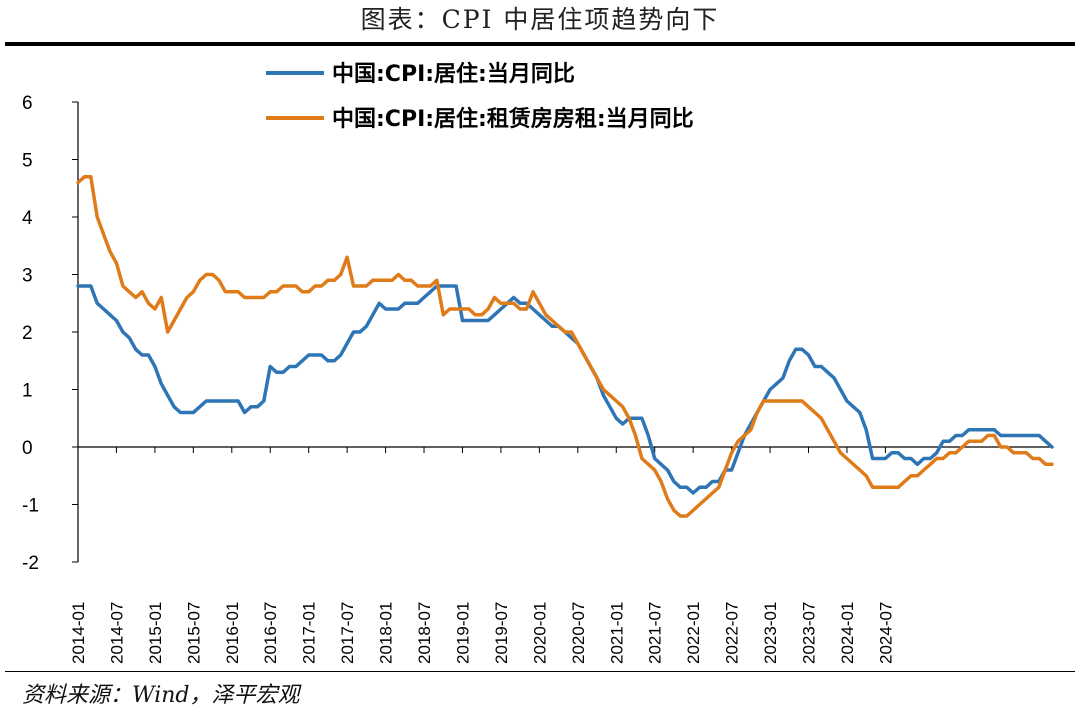 The height and width of the screenshot is (718, 1080). What do you see at coordinates (270, 633) in the screenshot?
I see `x-tick-label: 2016-07` at bounding box center [270, 633].